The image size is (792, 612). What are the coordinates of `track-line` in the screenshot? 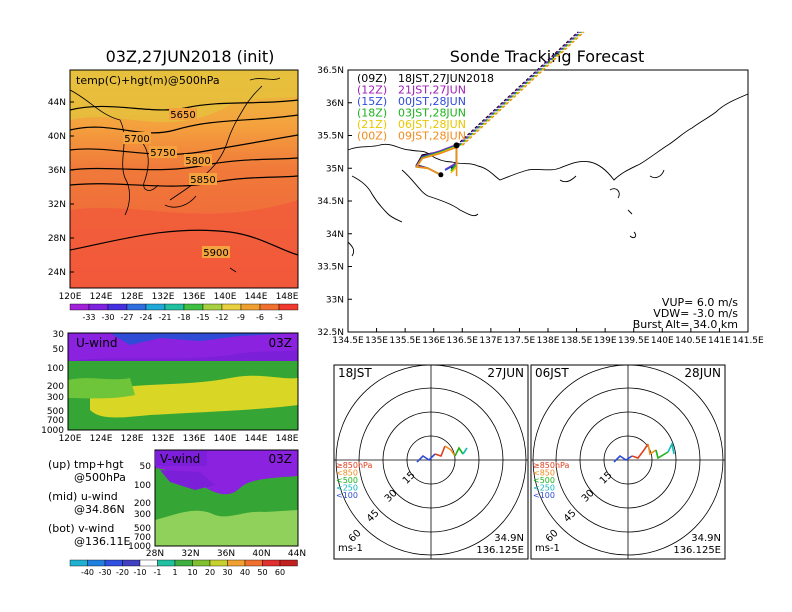 It's located at (436, 161).